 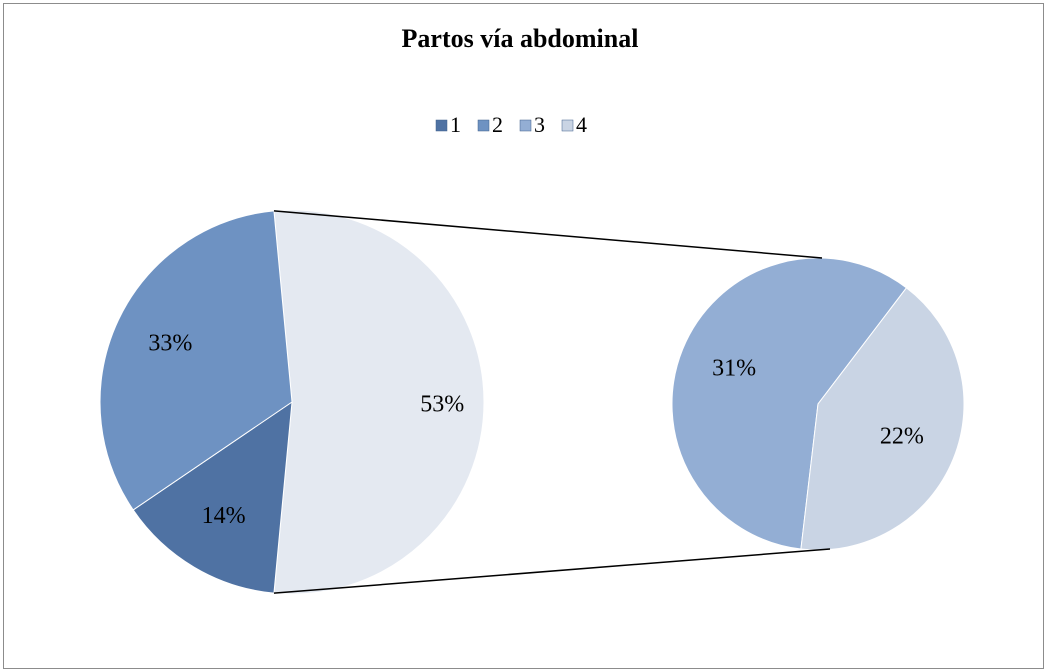 I want to click on legend-label: 1, so click(x=455, y=124).